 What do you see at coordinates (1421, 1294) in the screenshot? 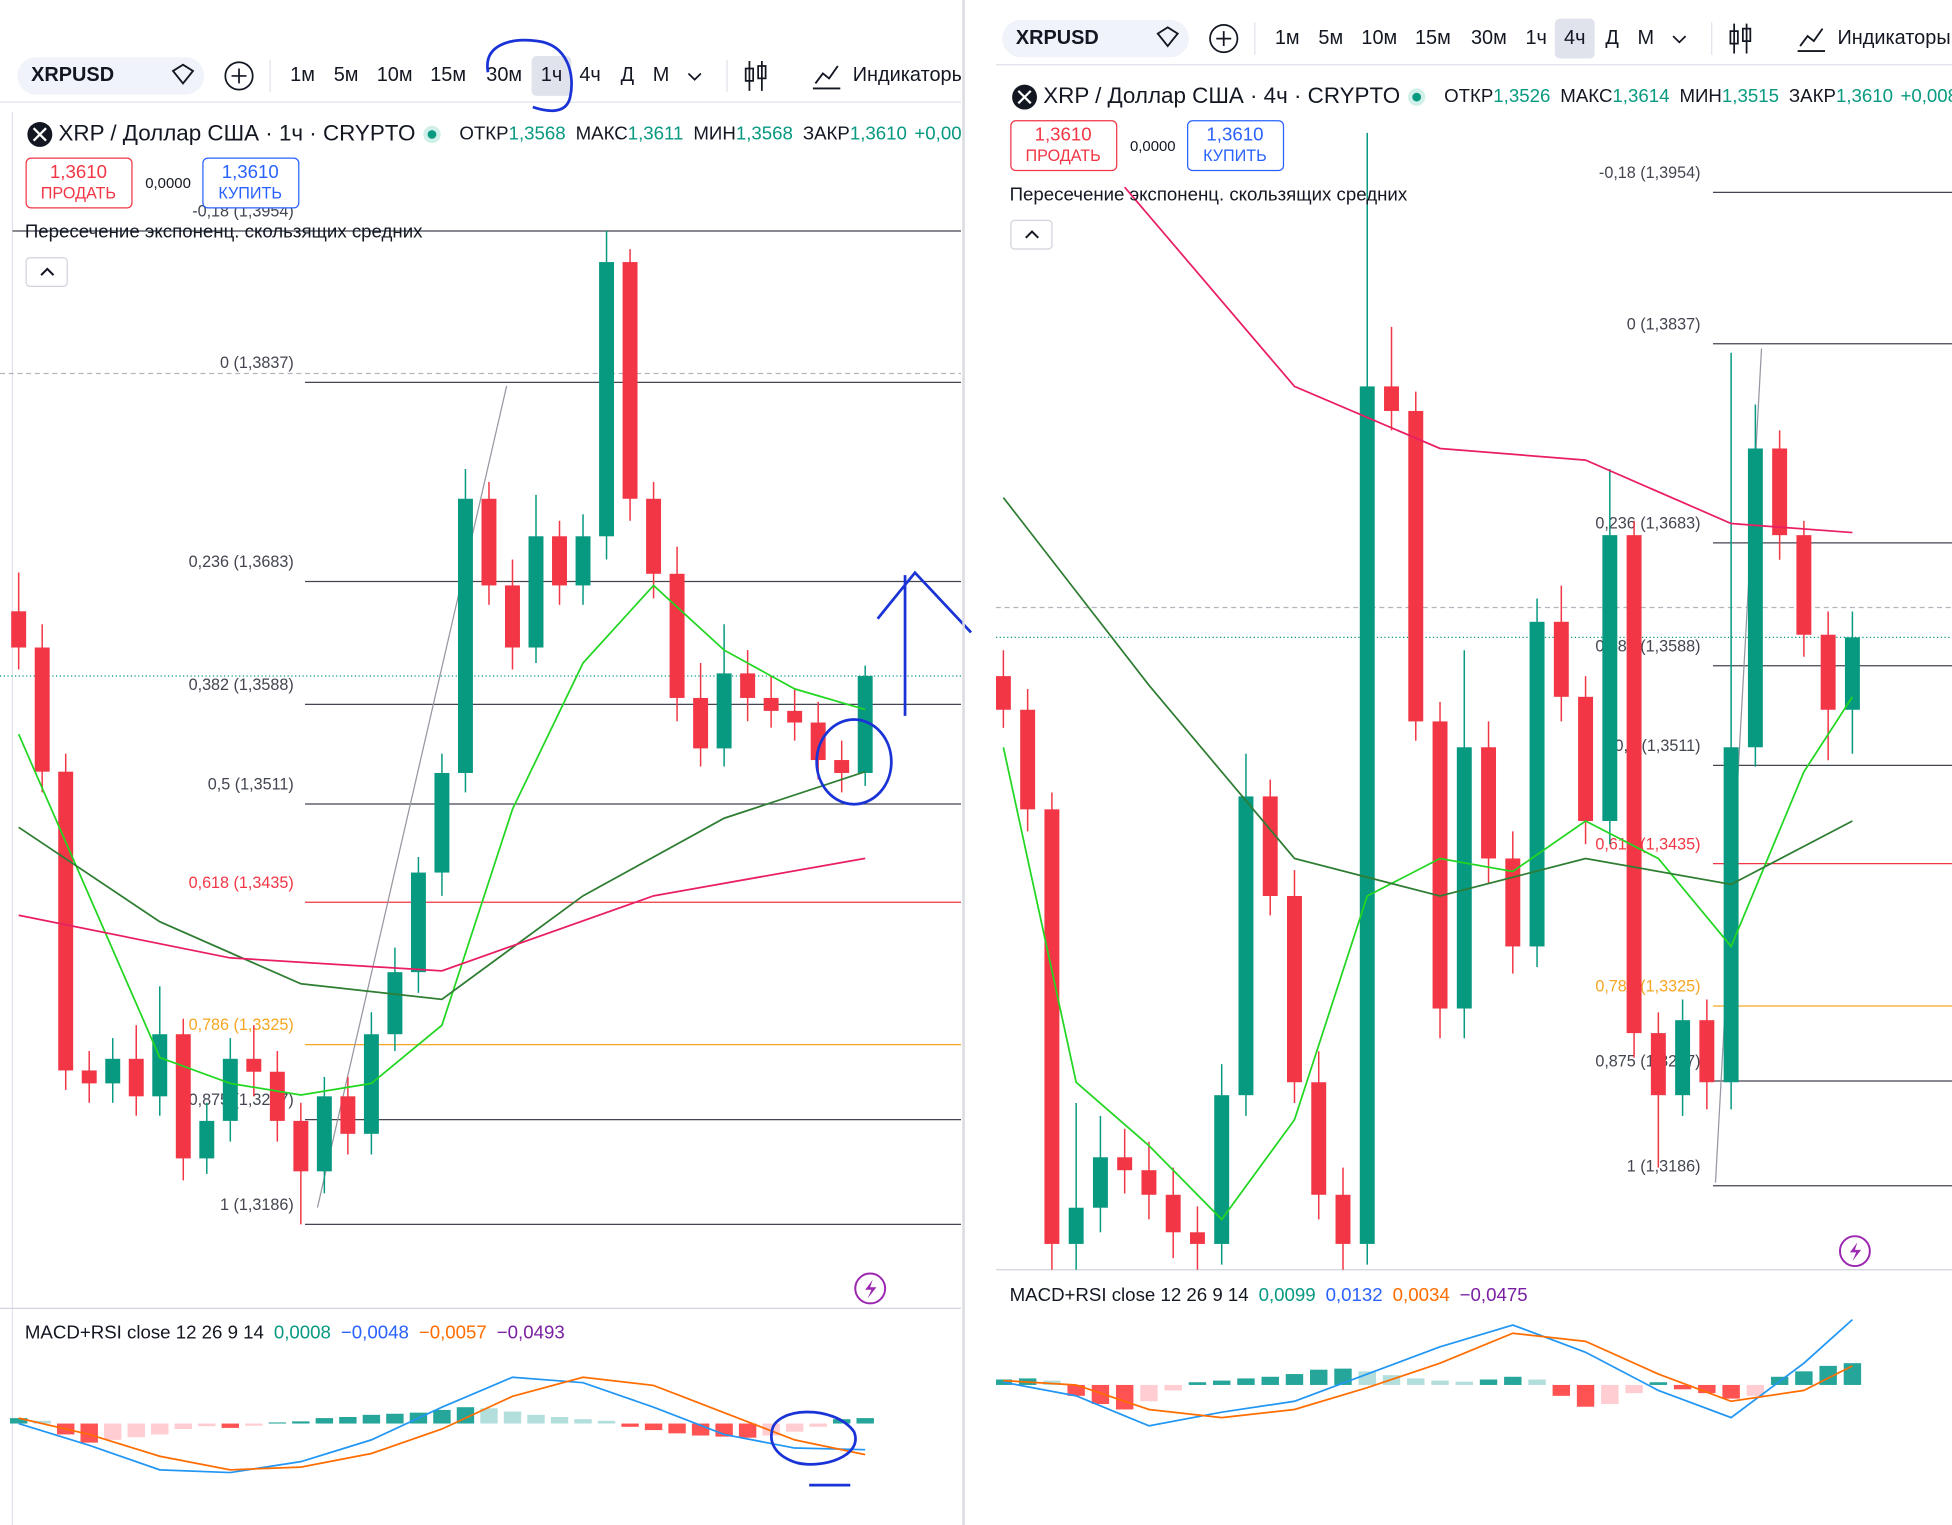
I see `macd-readout: 0,0034` at bounding box center [1421, 1294].